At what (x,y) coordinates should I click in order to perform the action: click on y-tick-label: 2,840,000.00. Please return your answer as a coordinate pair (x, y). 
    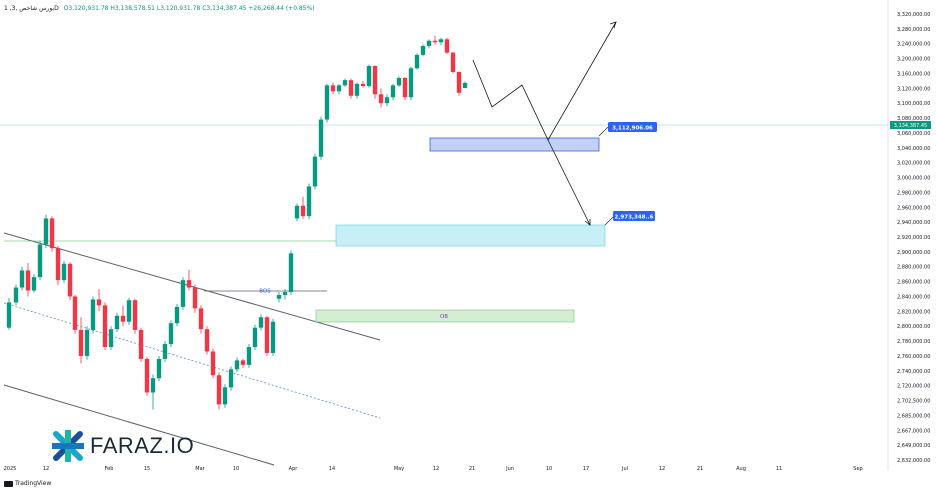
    Looking at the image, I should click on (913, 297).